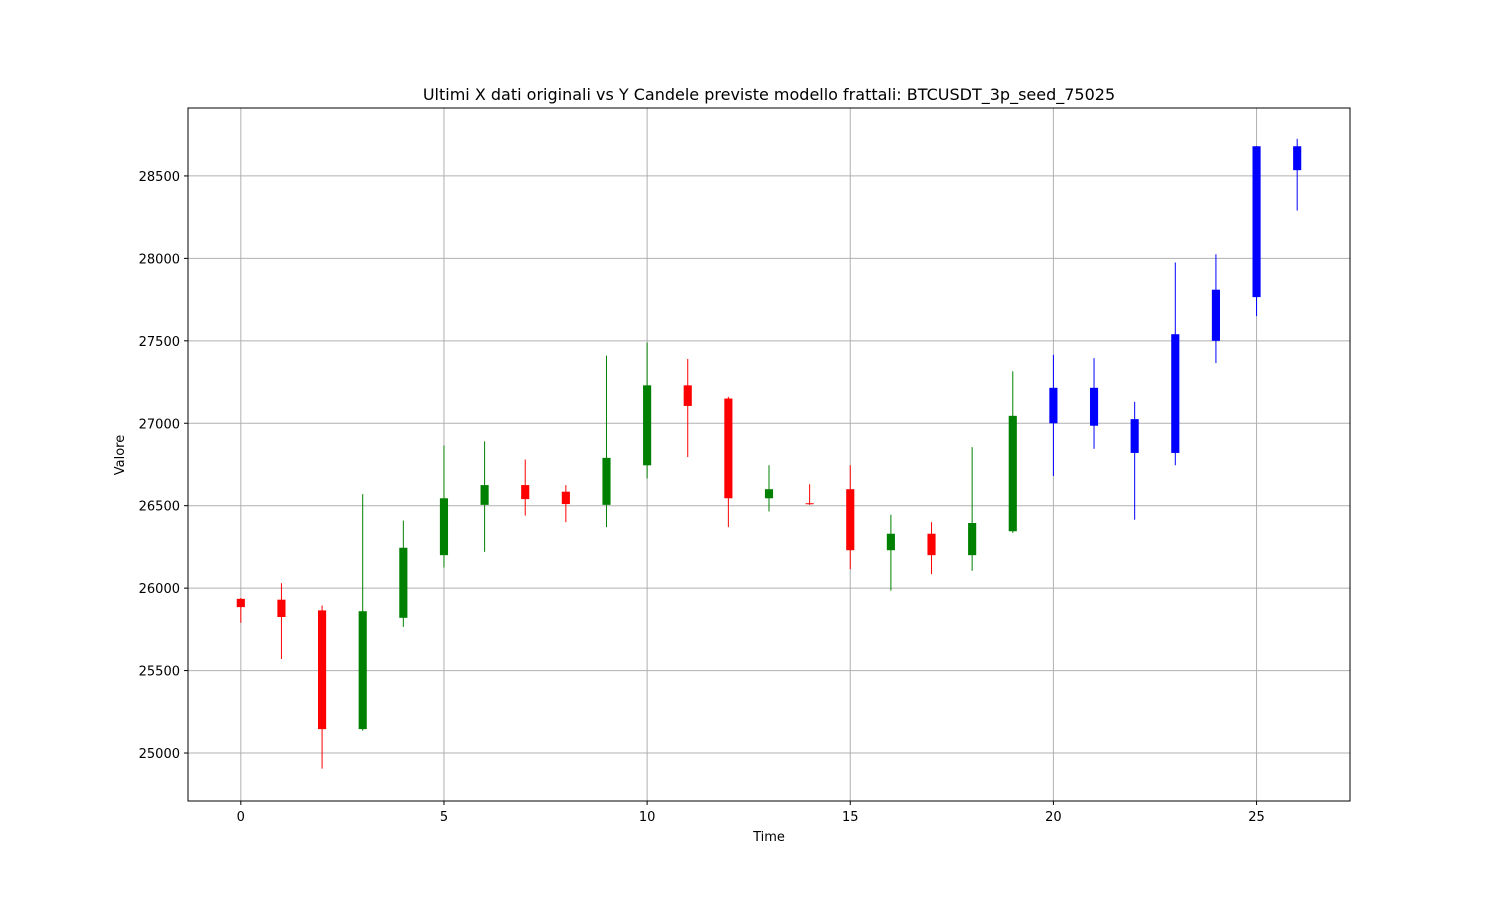  I want to click on y-tick-label: 26000, so click(159, 589).